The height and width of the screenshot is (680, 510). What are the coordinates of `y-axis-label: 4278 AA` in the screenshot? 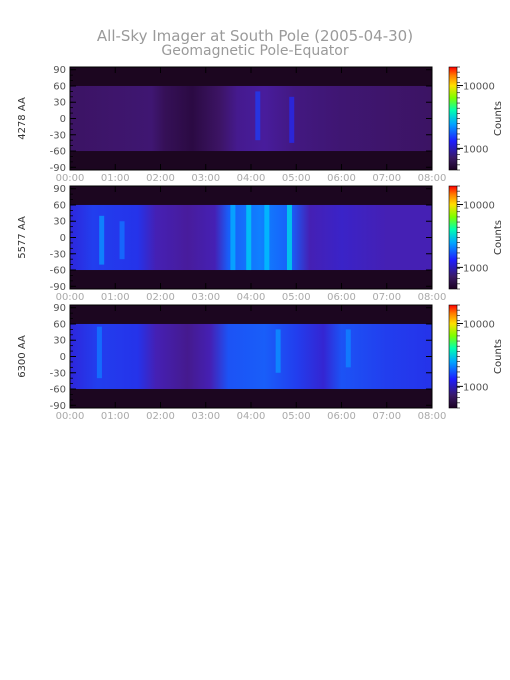 It's located at (22, 118).